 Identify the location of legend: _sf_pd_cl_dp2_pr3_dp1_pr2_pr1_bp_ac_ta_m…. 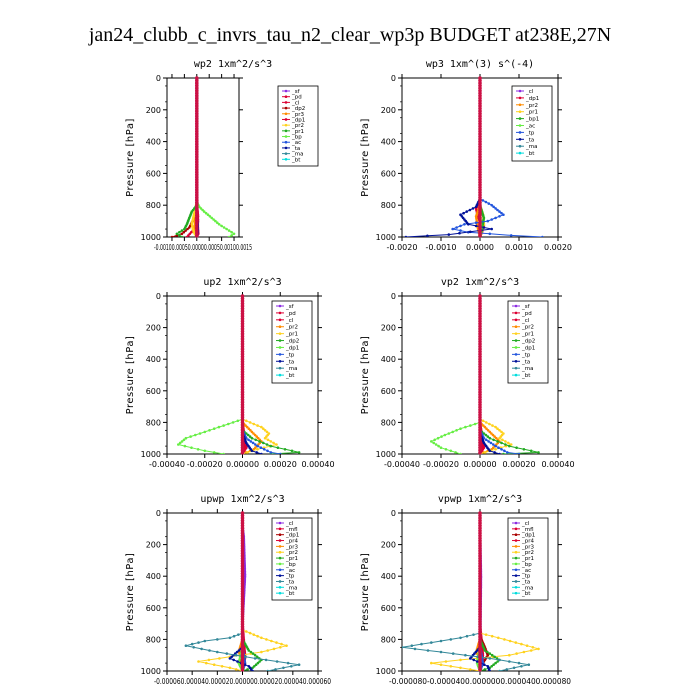
(298, 126).